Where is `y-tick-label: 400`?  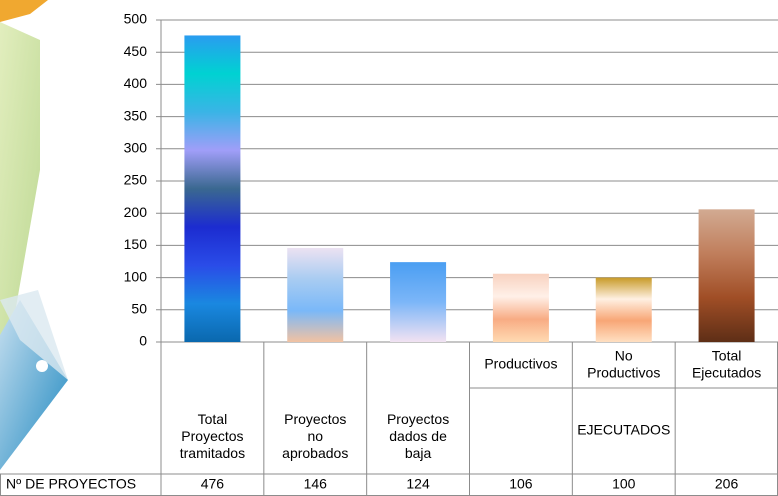
y-tick-label: 400 is located at coordinates (136, 83).